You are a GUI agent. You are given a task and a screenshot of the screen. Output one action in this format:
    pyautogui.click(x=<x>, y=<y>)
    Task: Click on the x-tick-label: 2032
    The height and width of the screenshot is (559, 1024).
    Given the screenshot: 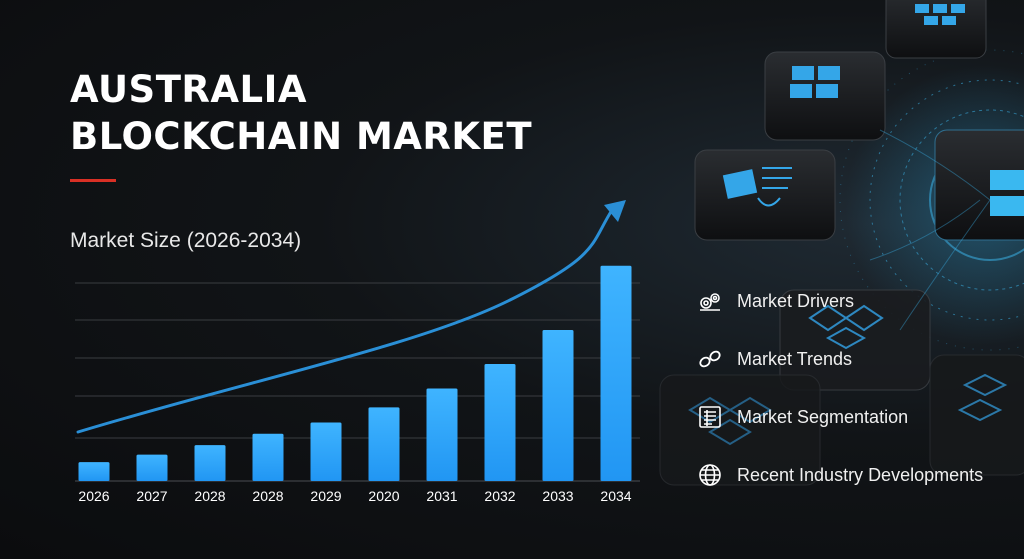 What is the action you would take?
    pyautogui.click(x=499, y=496)
    